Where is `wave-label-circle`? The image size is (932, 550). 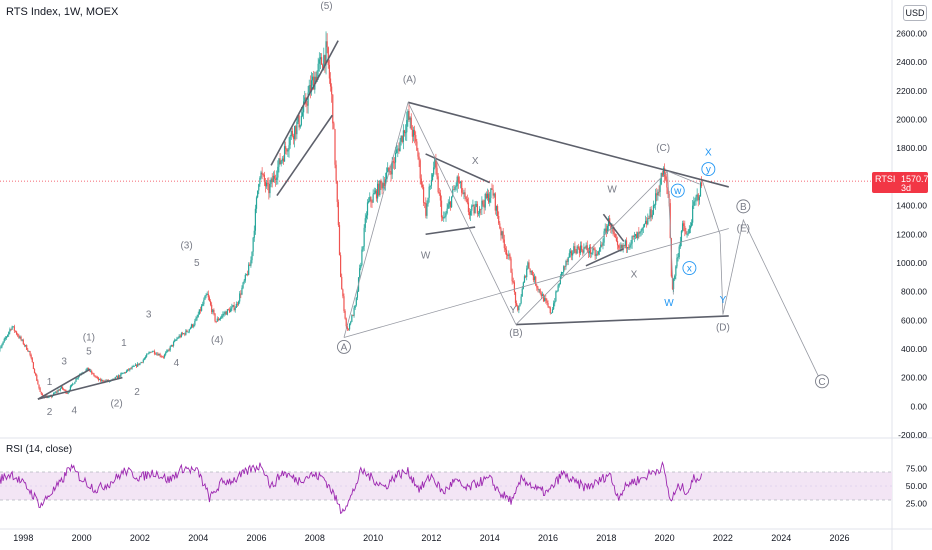 wave-label-circle is located at coordinates (708, 169).